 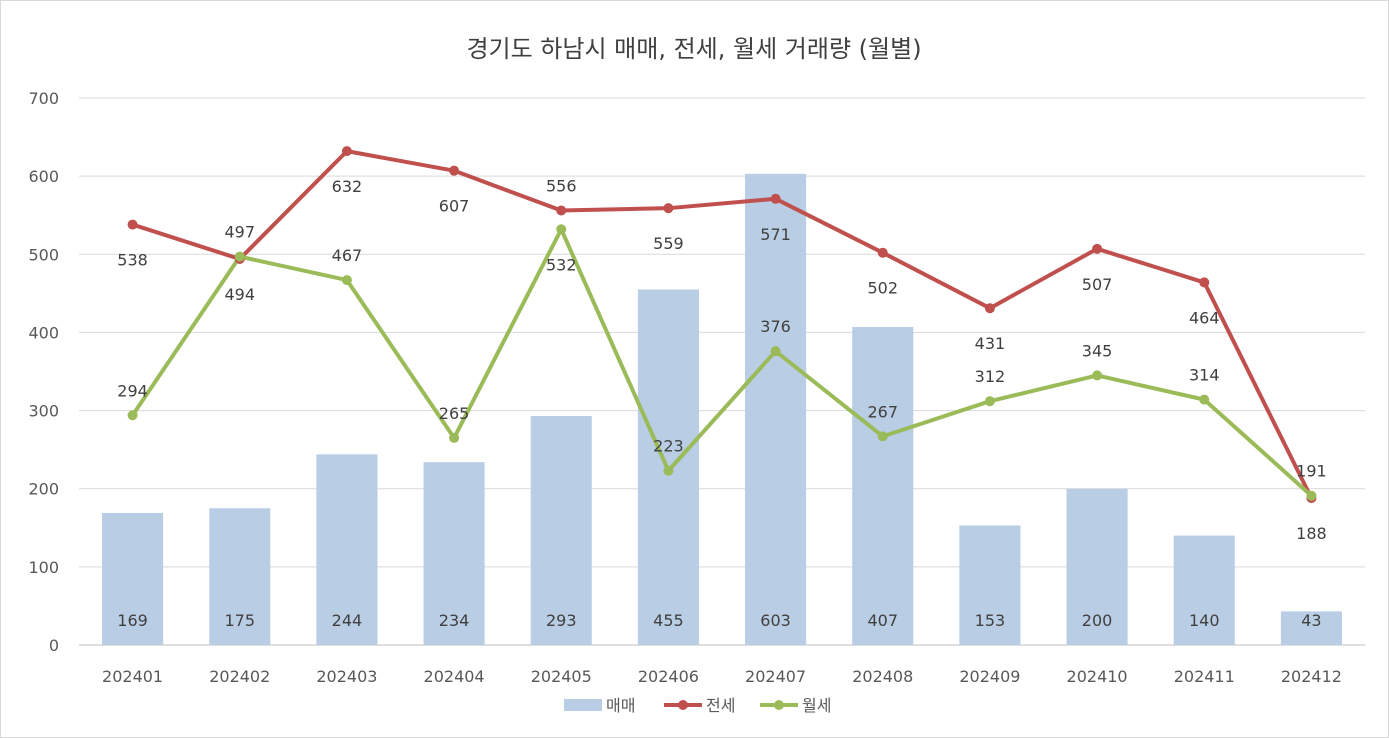 I want to click on line-data-label: 223, so click(x=668, y=446).